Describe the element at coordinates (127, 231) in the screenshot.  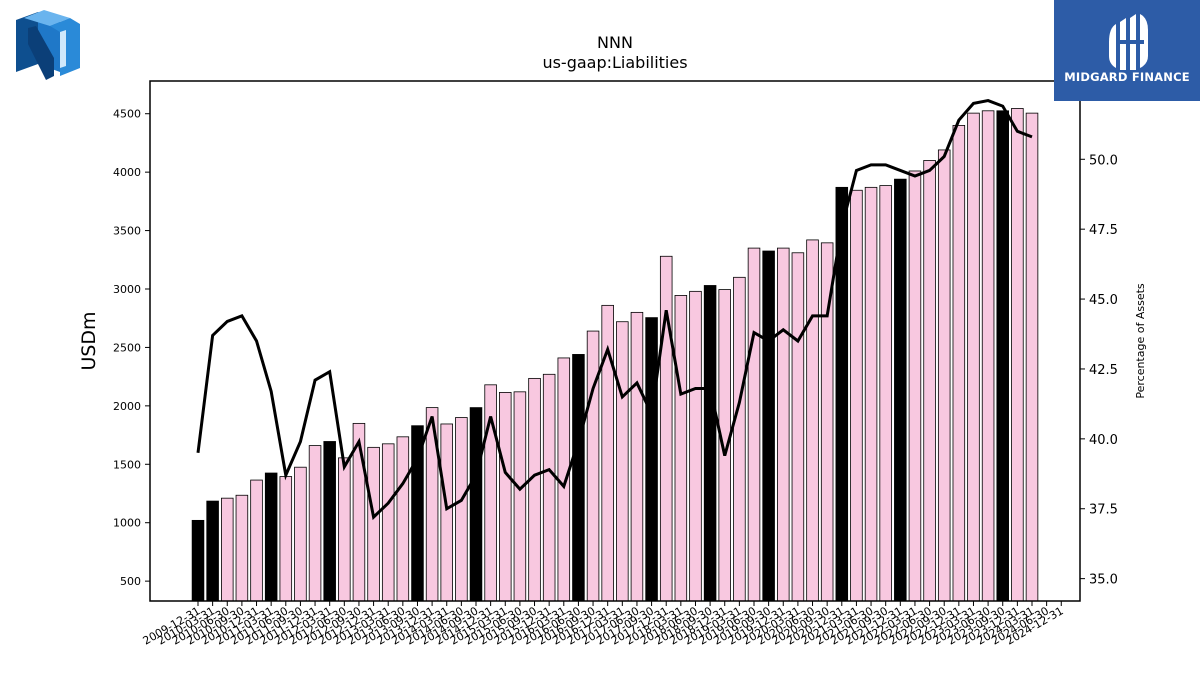
I see `y-tick-label: 3500` at that location.